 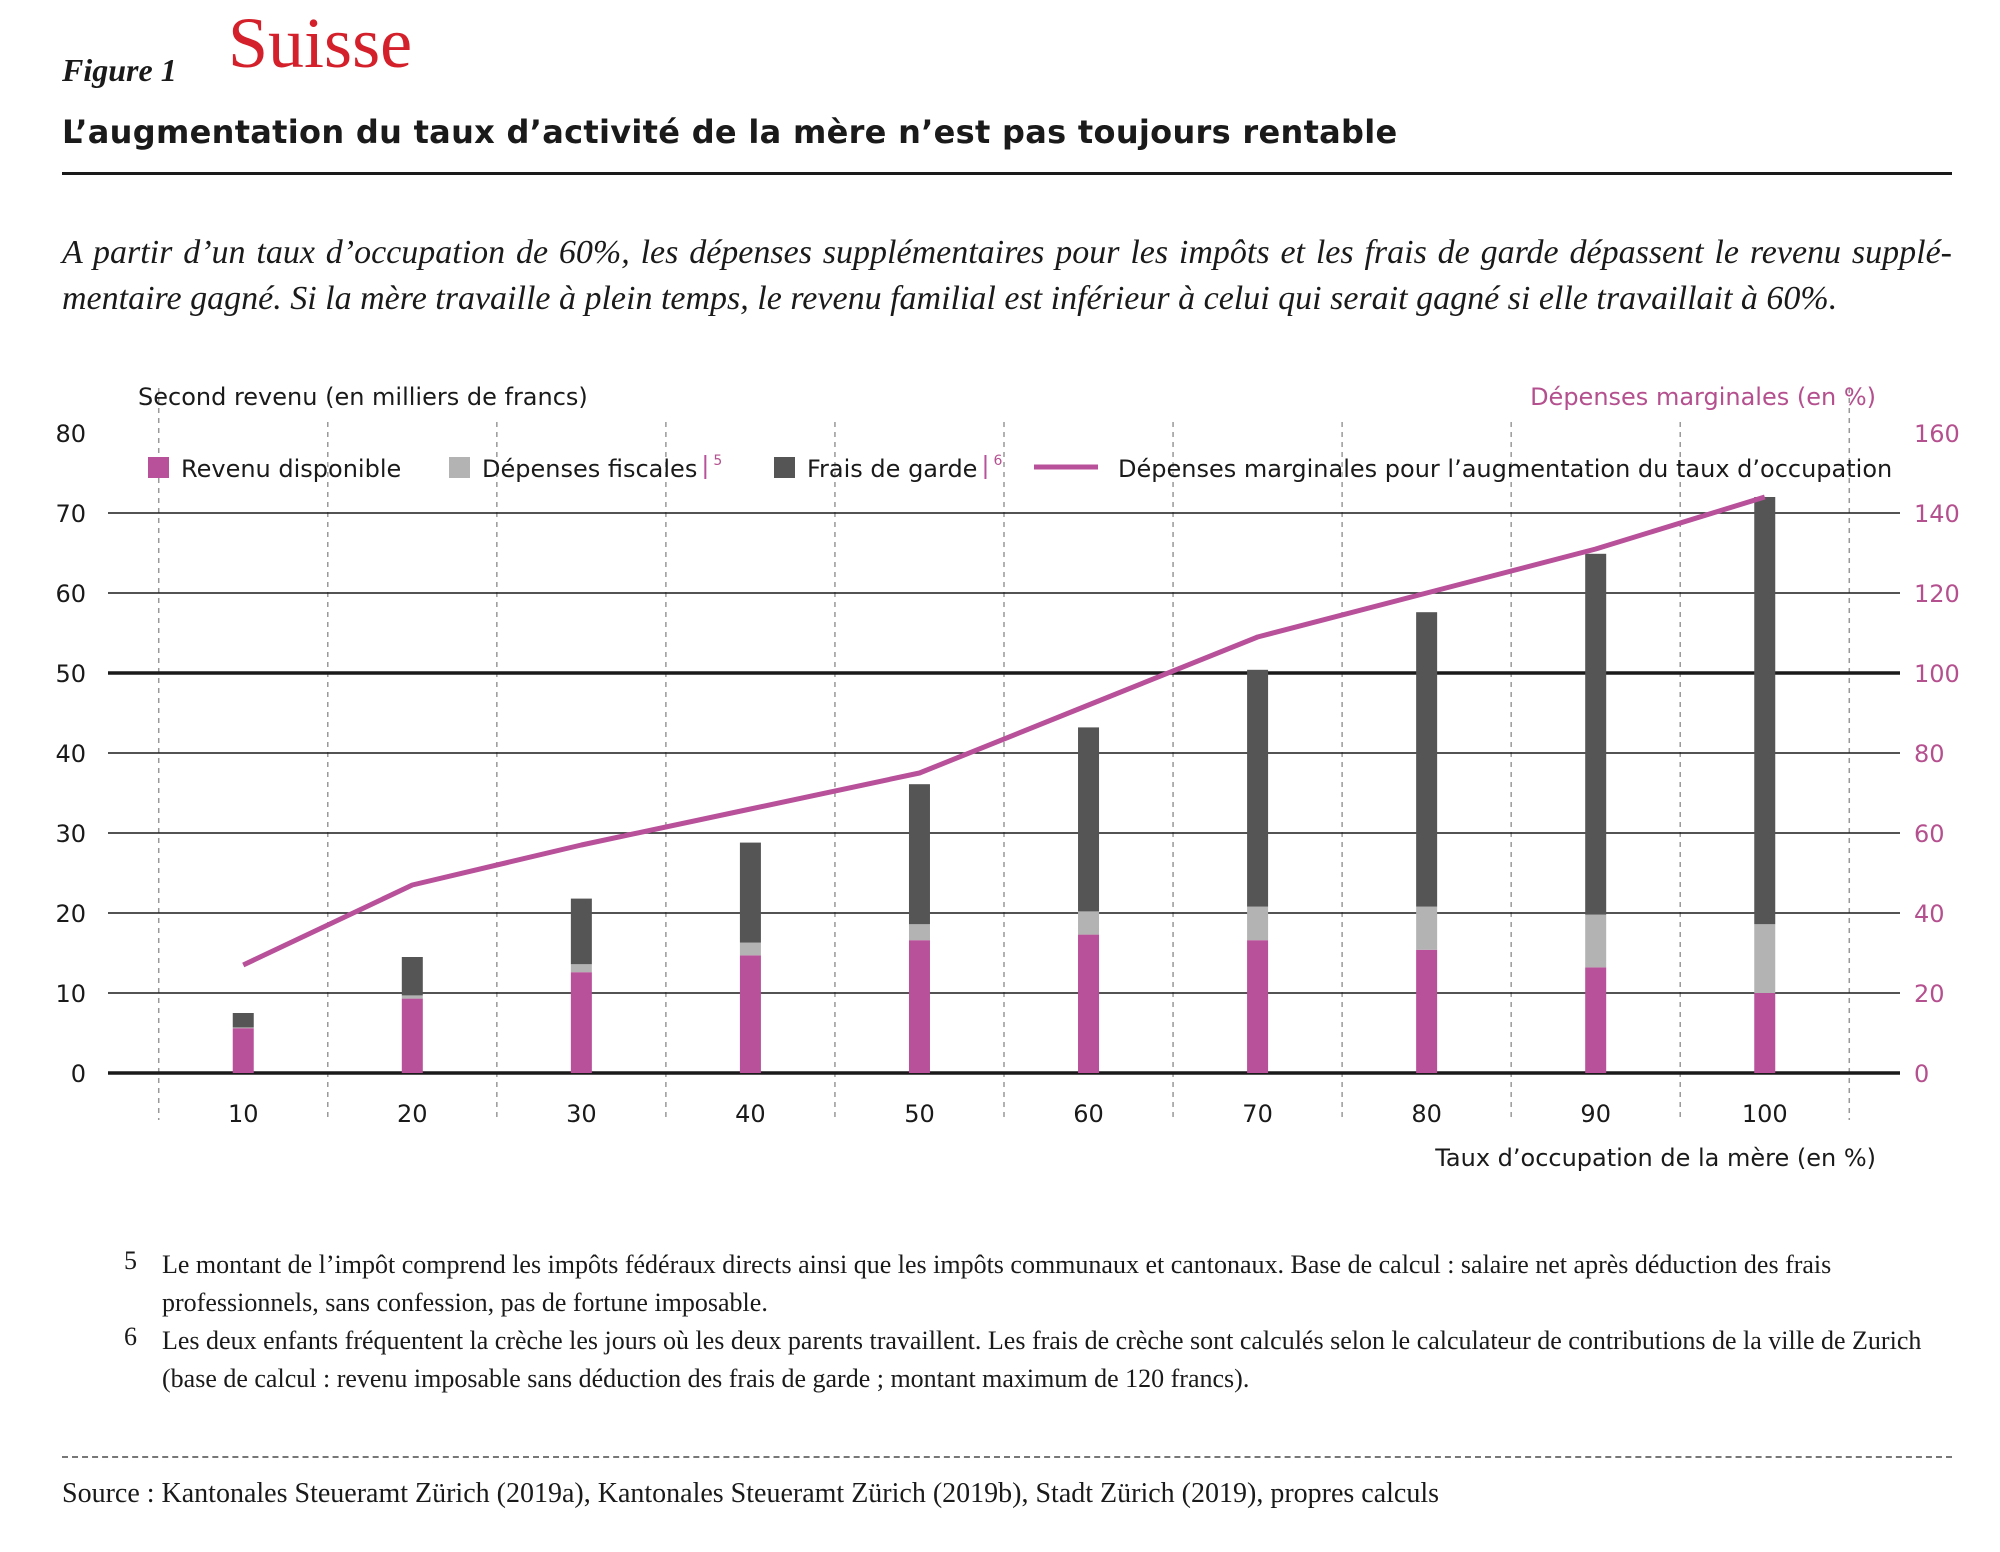 What do you see at coordinates (997, 461) in the screenshot?
I see `legend-note-number: 6` at bounding box center [997, 461].